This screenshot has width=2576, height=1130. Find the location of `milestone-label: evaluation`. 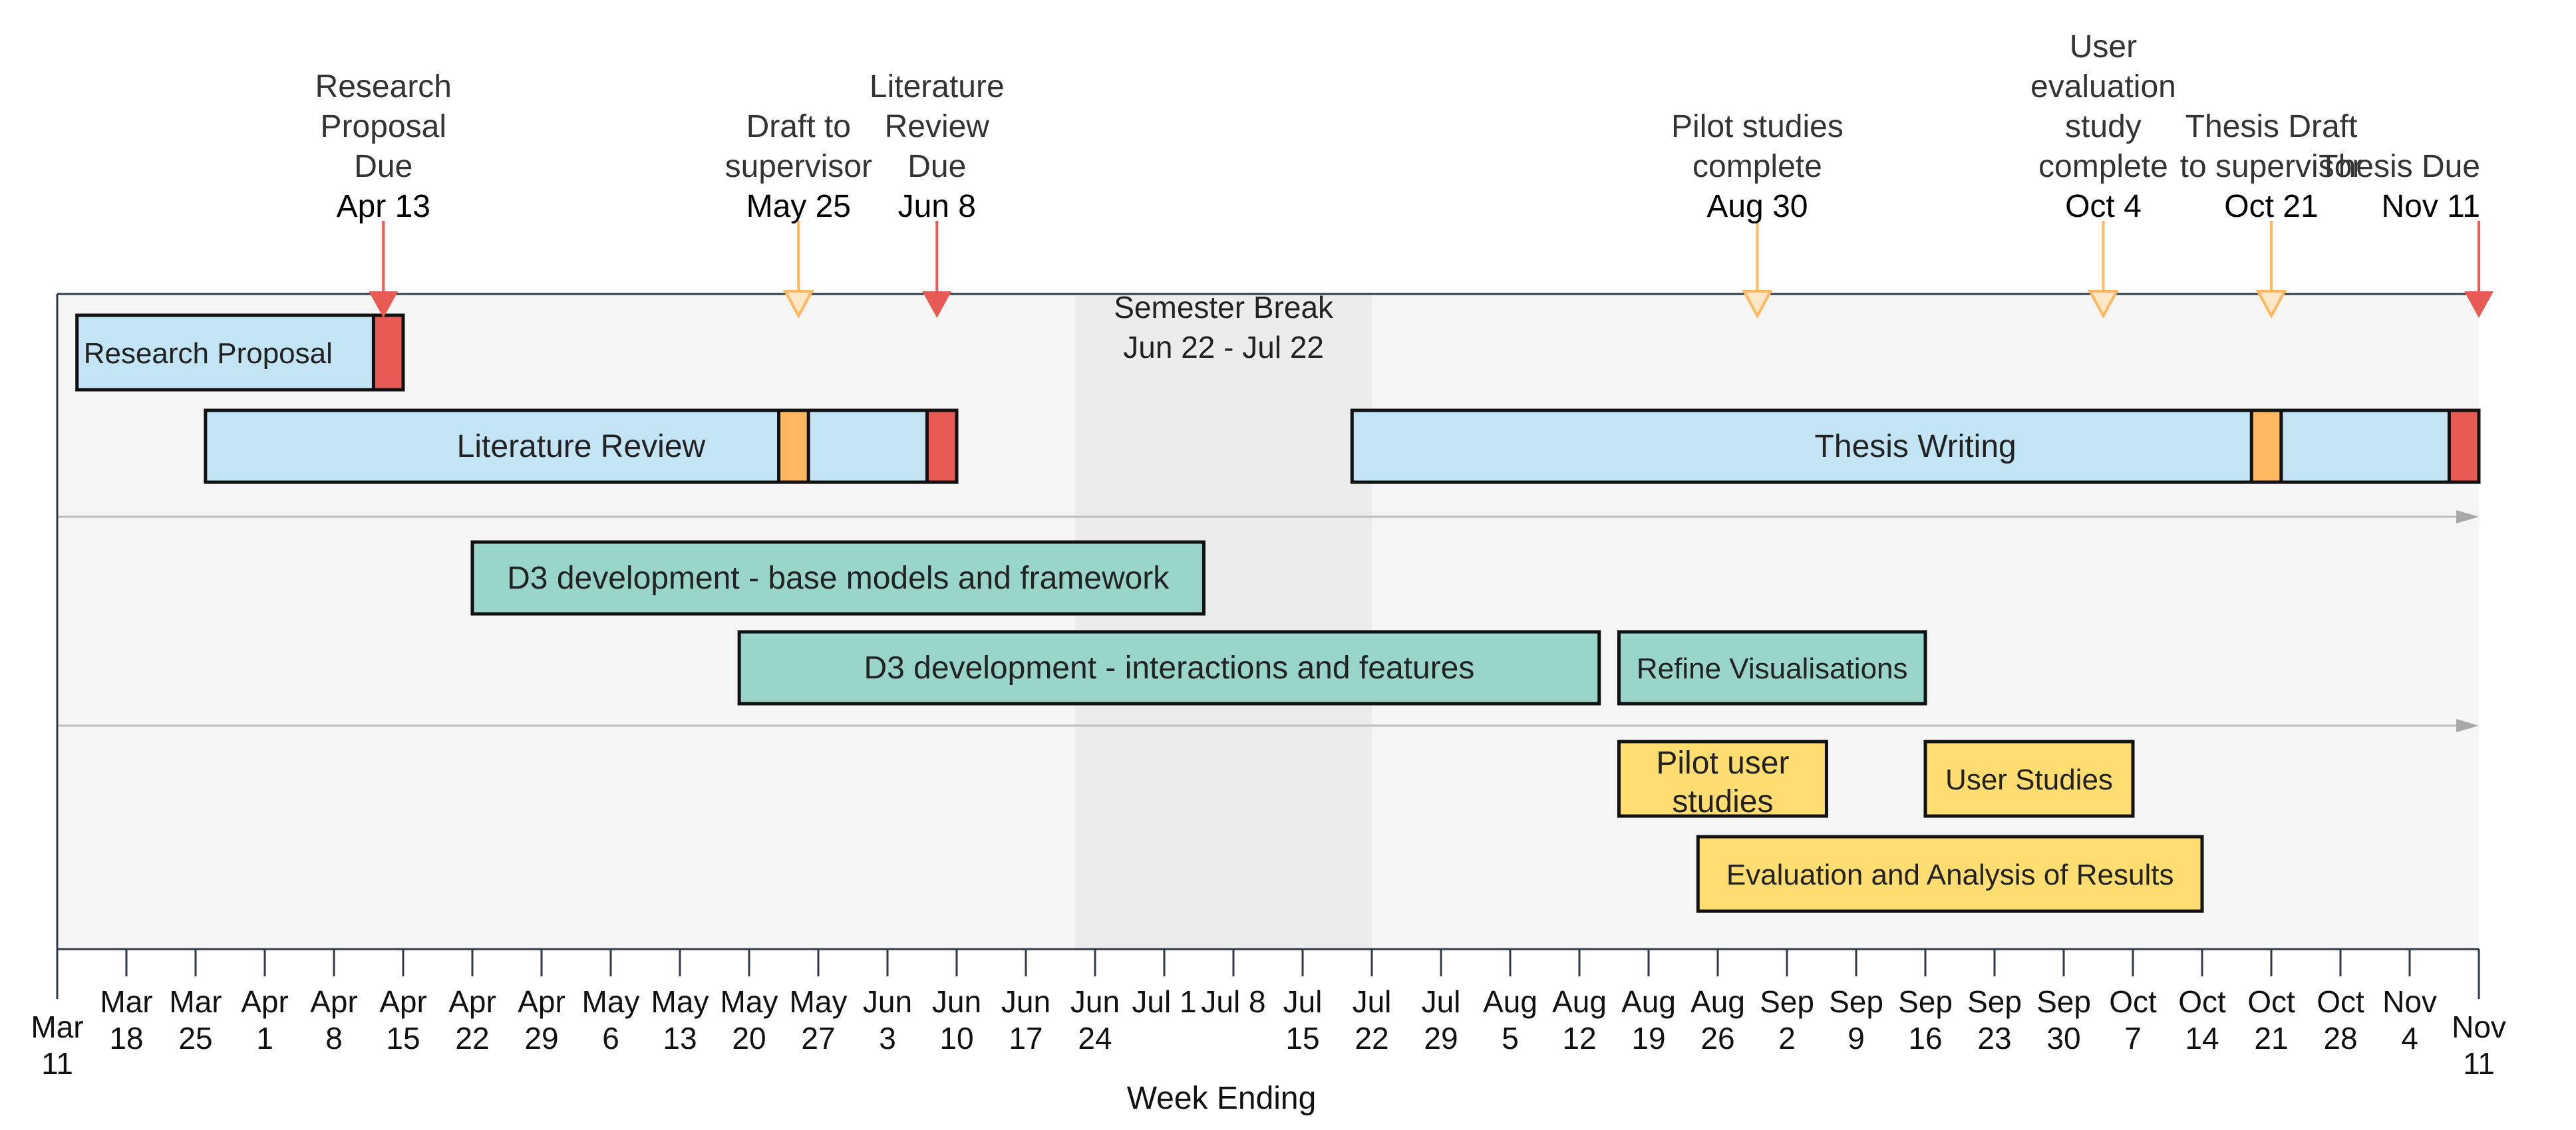

milestone-label: evaluation is located at coordinates (2103, 86).